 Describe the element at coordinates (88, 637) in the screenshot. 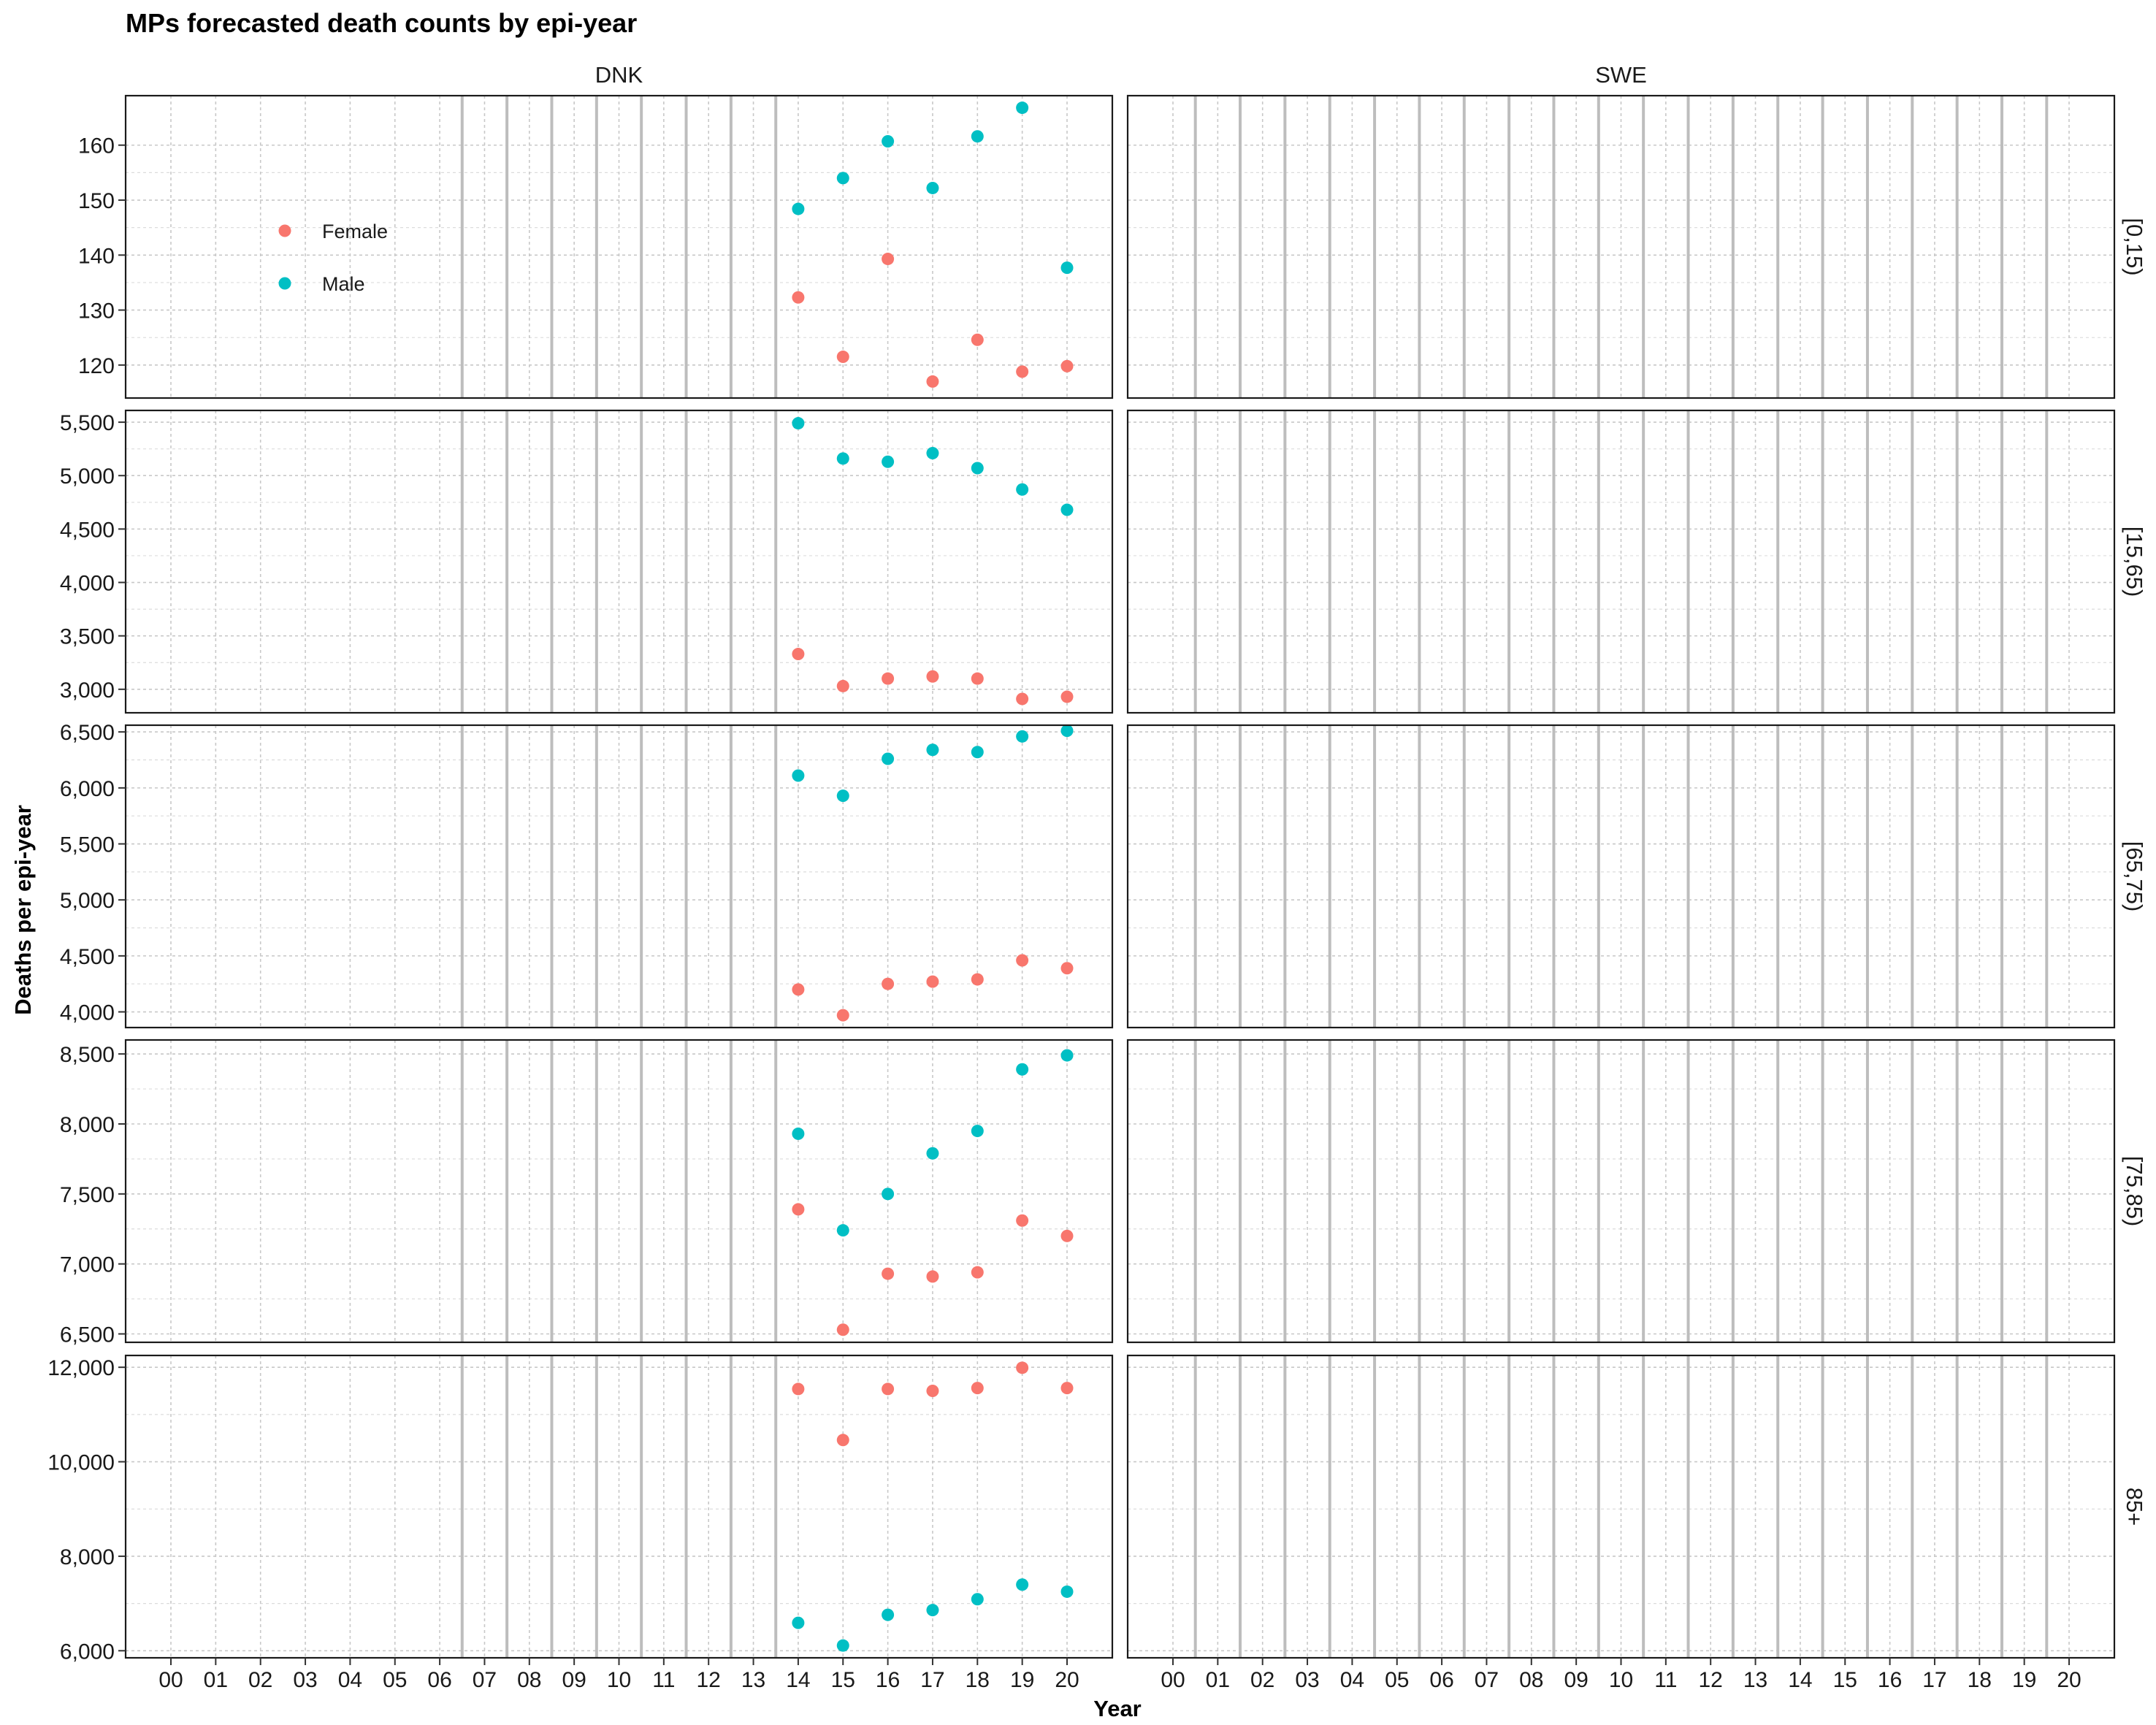

I see `y-tick-label: 3,500` at that location.